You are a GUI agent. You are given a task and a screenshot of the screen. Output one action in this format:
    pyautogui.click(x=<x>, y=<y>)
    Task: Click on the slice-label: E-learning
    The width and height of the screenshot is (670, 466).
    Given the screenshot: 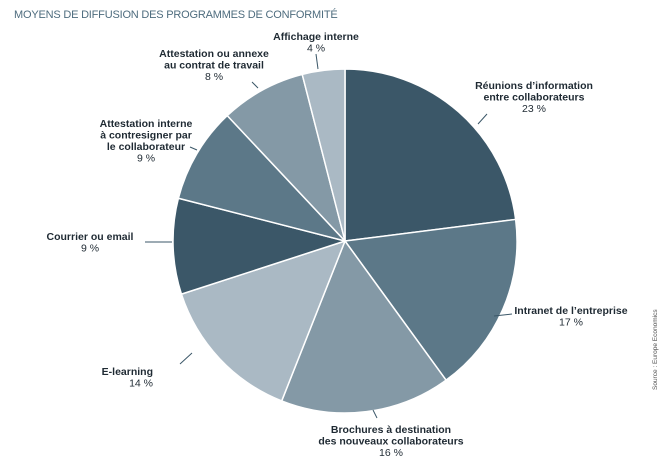 What is the action you would take?
    pyautogui.click(x=127, y=372)
    